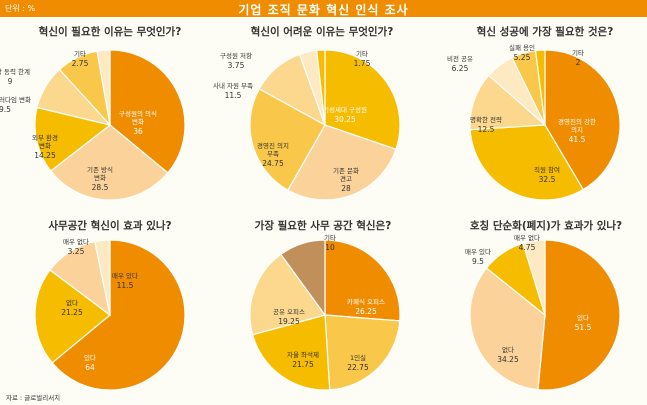 This screenshot has height=405, width=647. I want to click on slice-value: 22.75, so click(358, 367).